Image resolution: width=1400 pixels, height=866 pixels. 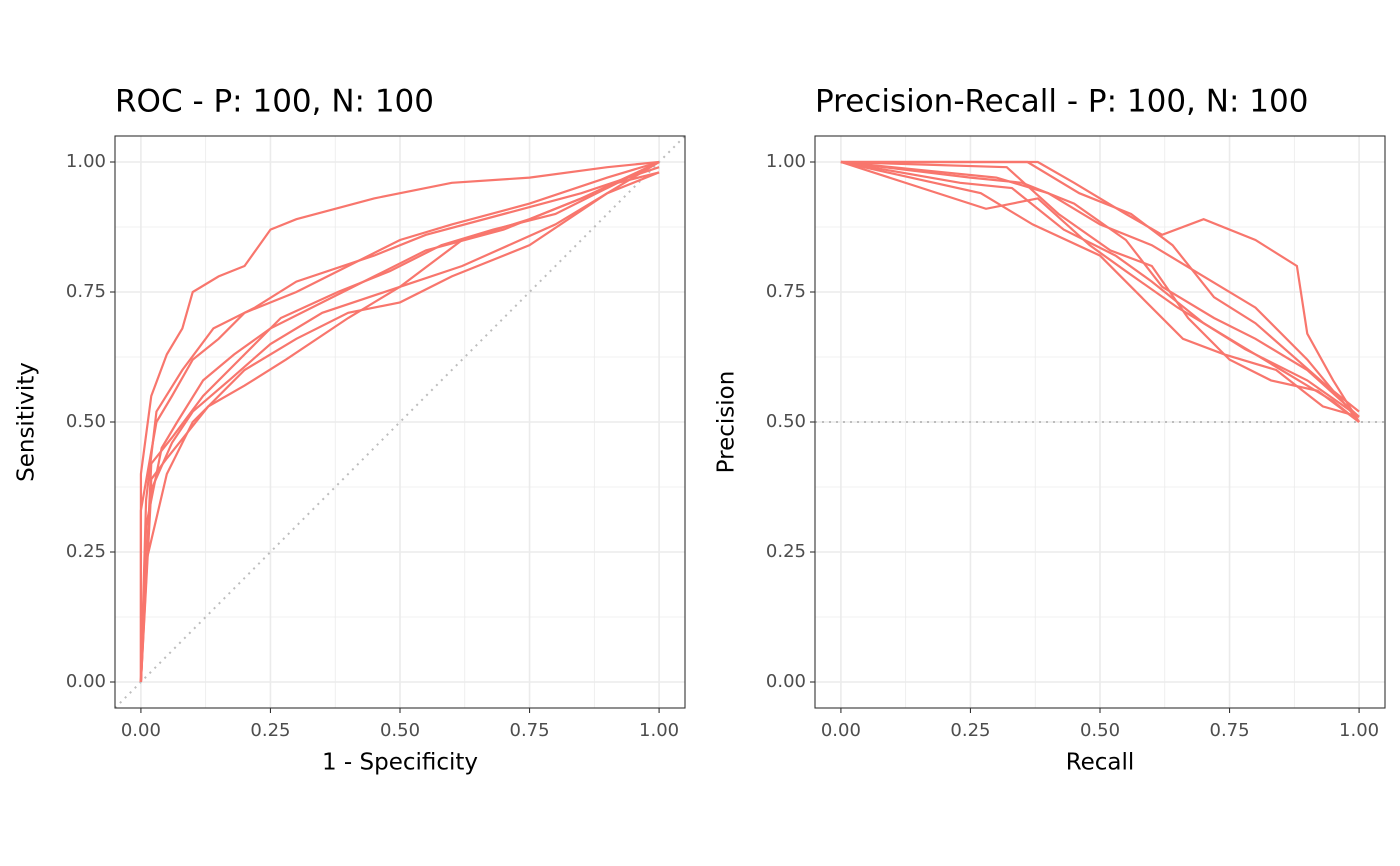 What do you see at coordinates (1061, 102) in the screenshot?
I see `chart-title: Precision-Recall - P: 100, N: 100` at bounding box center [1061, 102].